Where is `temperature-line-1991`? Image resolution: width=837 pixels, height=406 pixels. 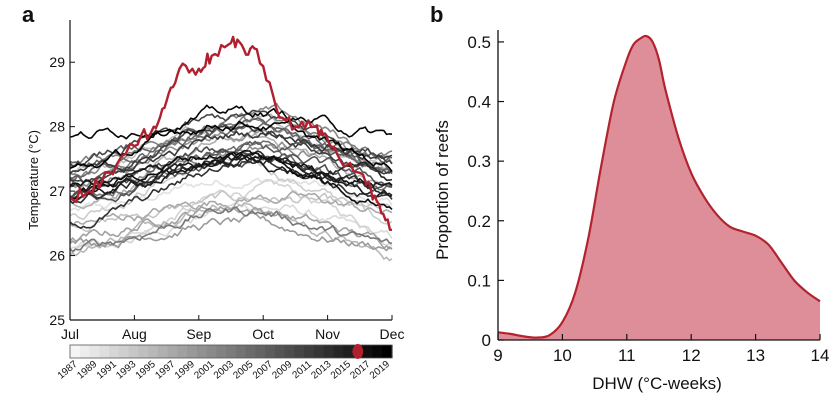 temperature-line-1991 is located at coordinates (231, 211).